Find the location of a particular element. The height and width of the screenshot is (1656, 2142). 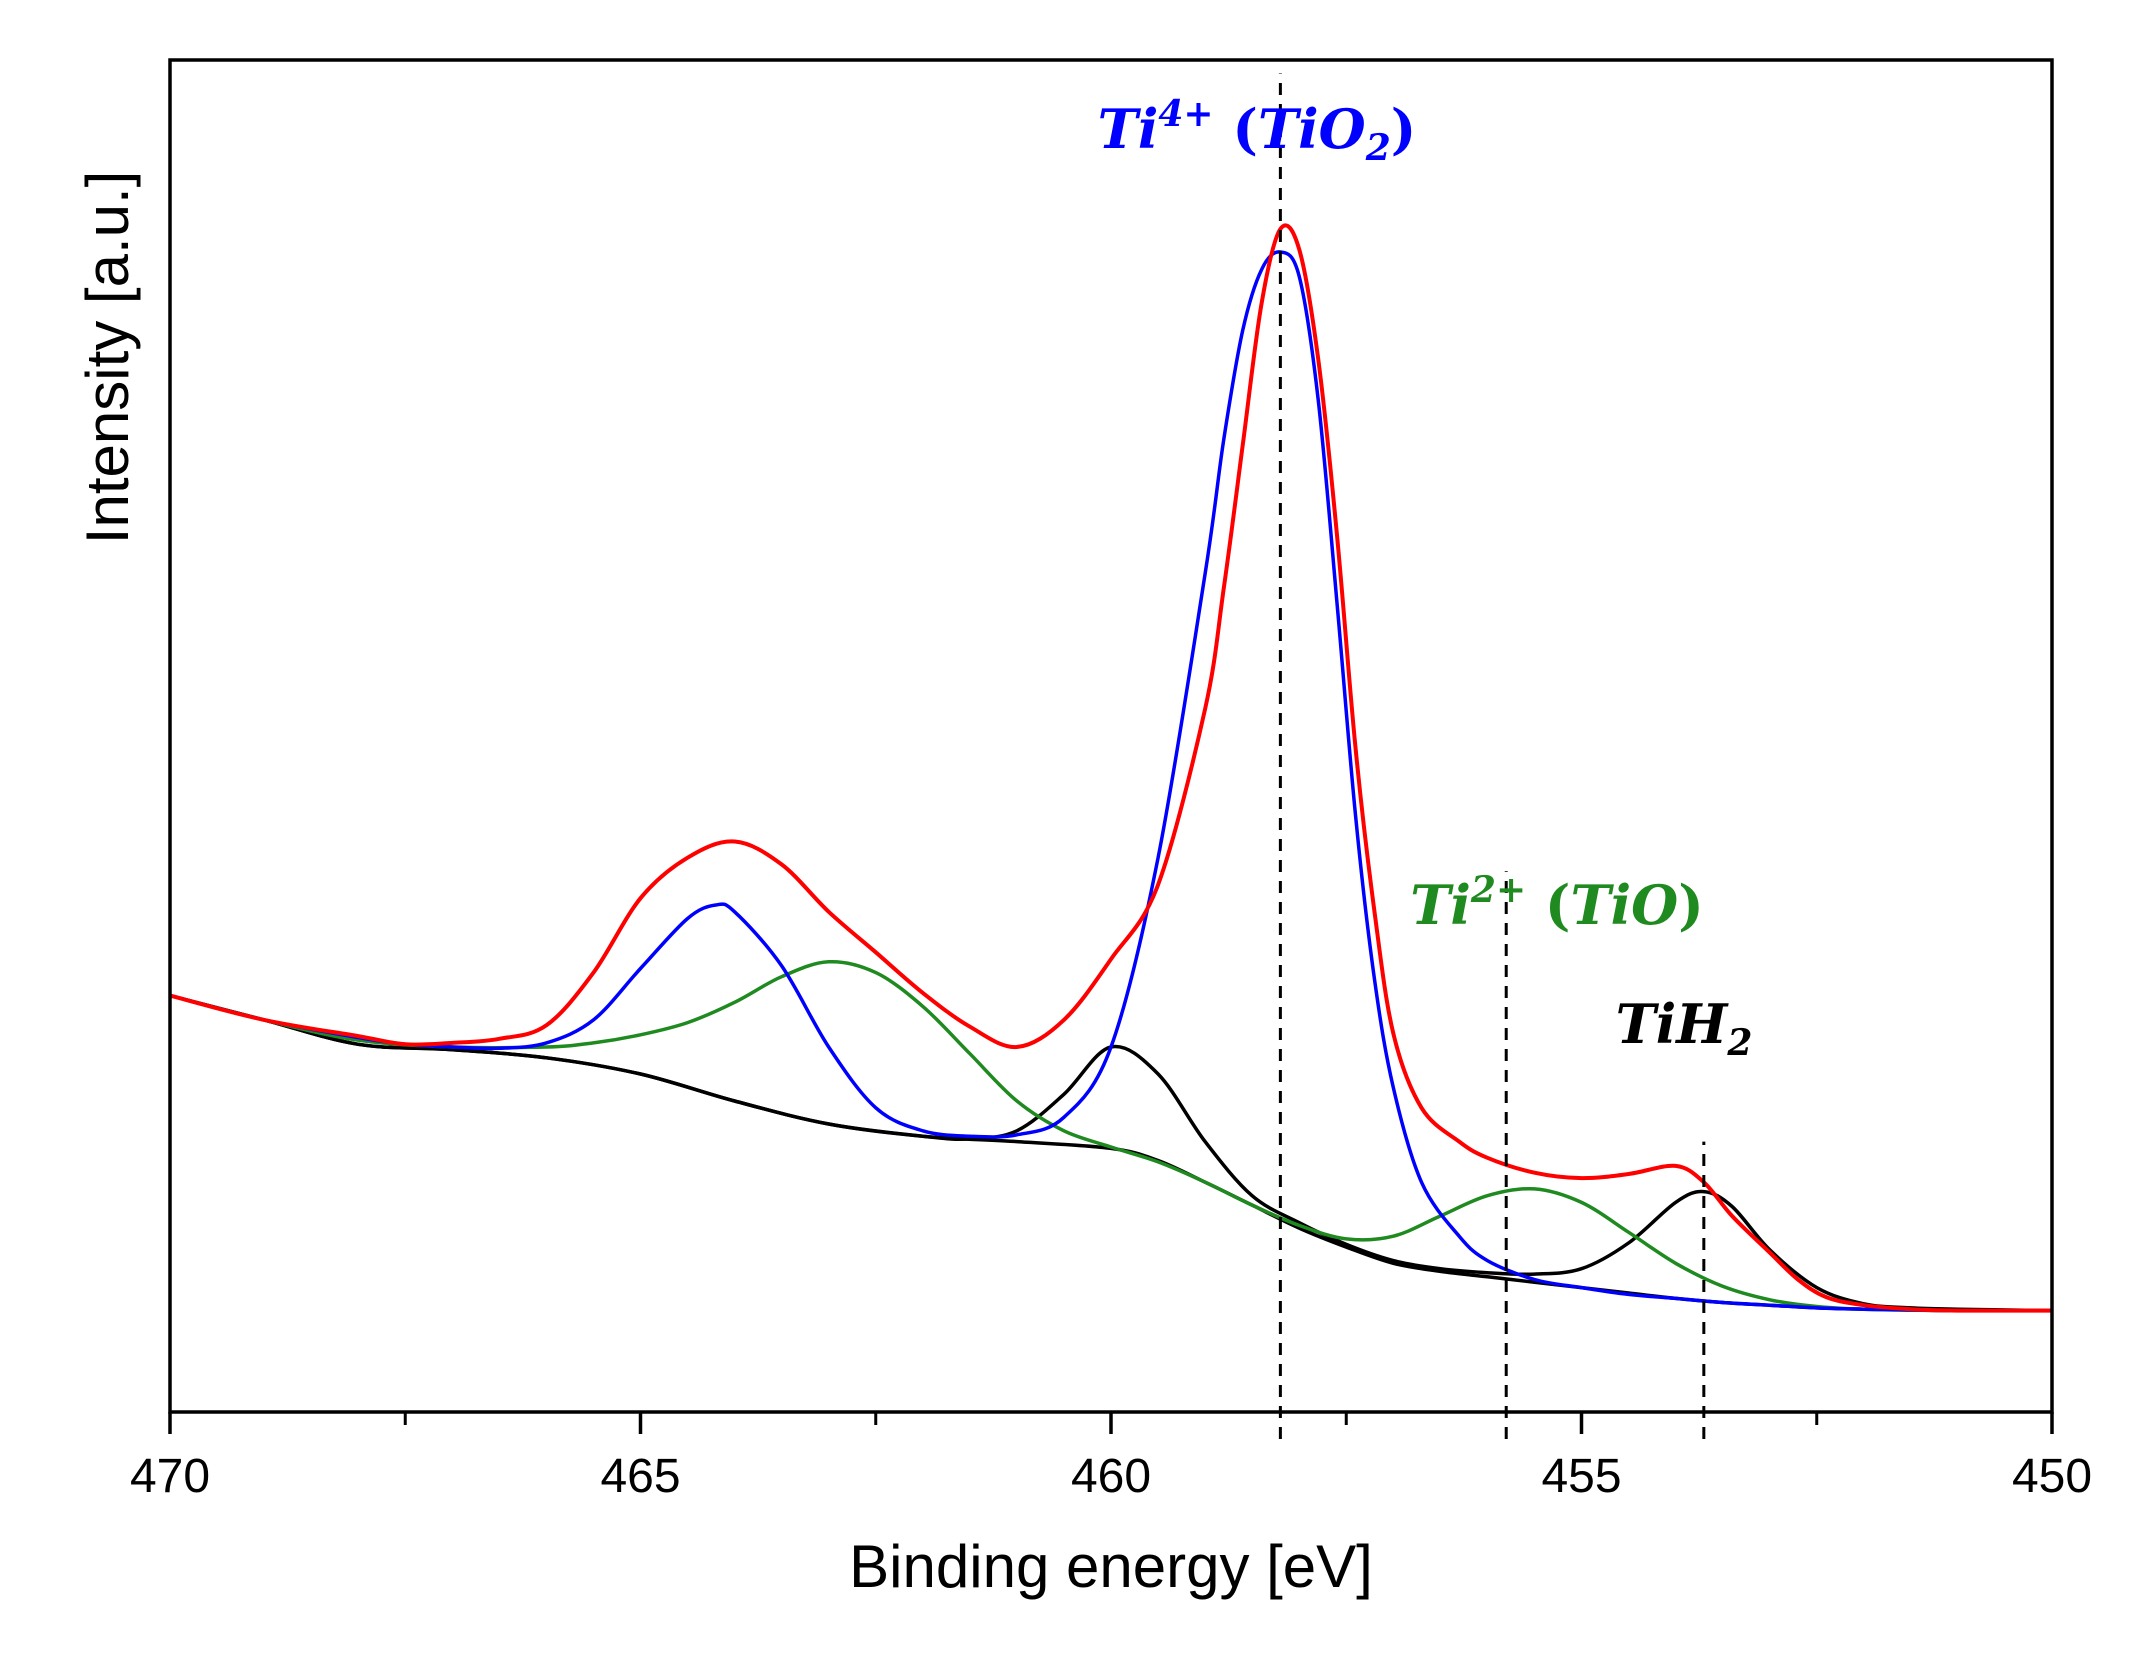

peak-label-ti2: Ti2+ (TiO) is located at coordinates (1557, 903).